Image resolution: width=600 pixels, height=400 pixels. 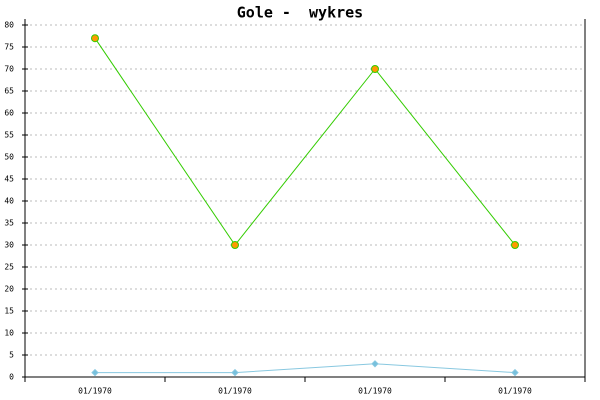 What do you see at coordinates (9, 289) in the screenshot?
I see `y-tick-label: 20` at bounding box center [9, 289].